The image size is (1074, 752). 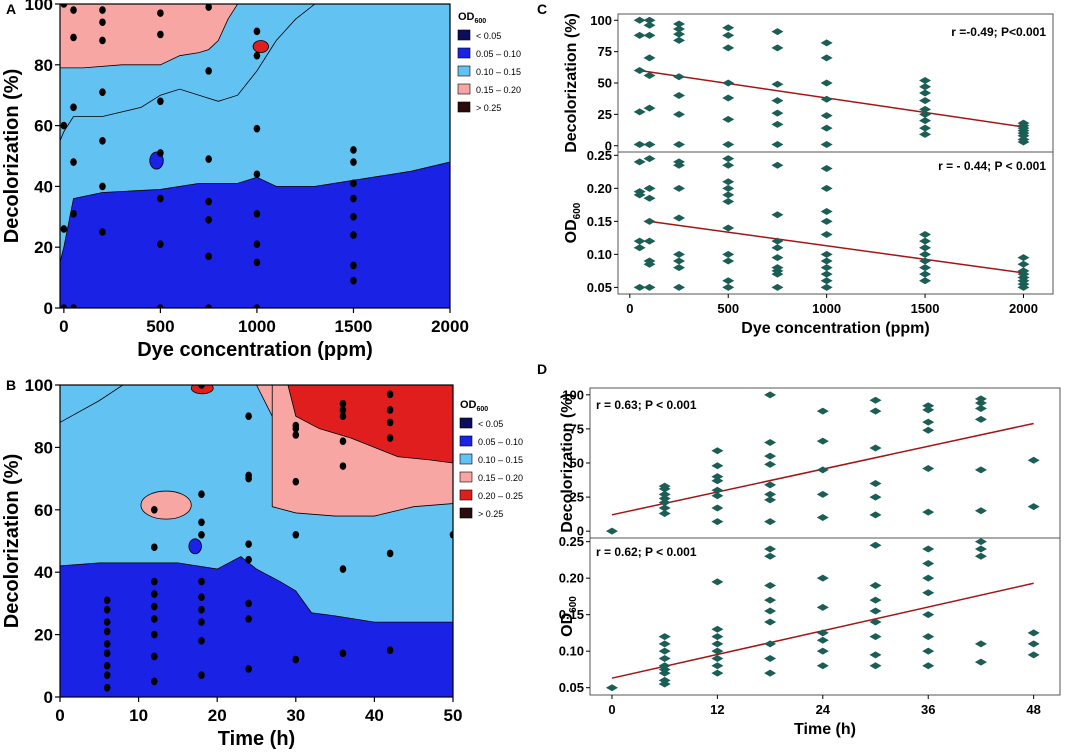 I want to click on x-tick-label: 1000, so click(x=826, y=308).